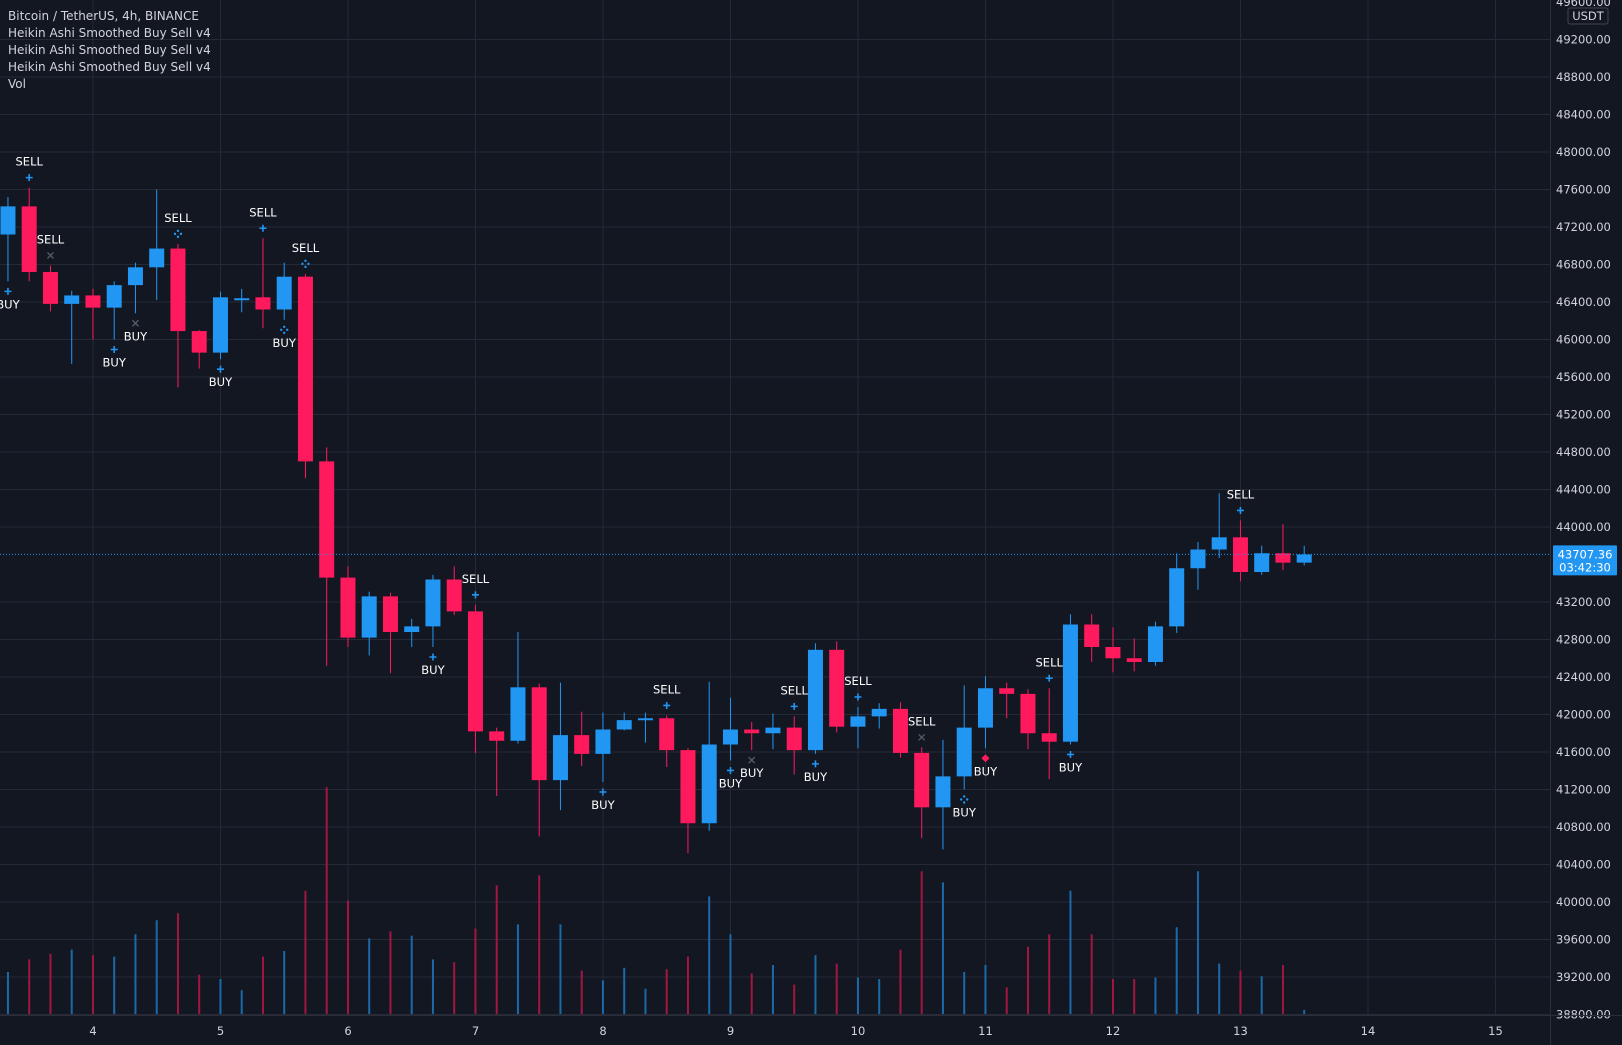 This screenshot has width=1622, height=1045. What do you see at coordinates (602, 1031) in the screenshot?
I see `time-tick-label: 8` at bounding box center [602, 1031].